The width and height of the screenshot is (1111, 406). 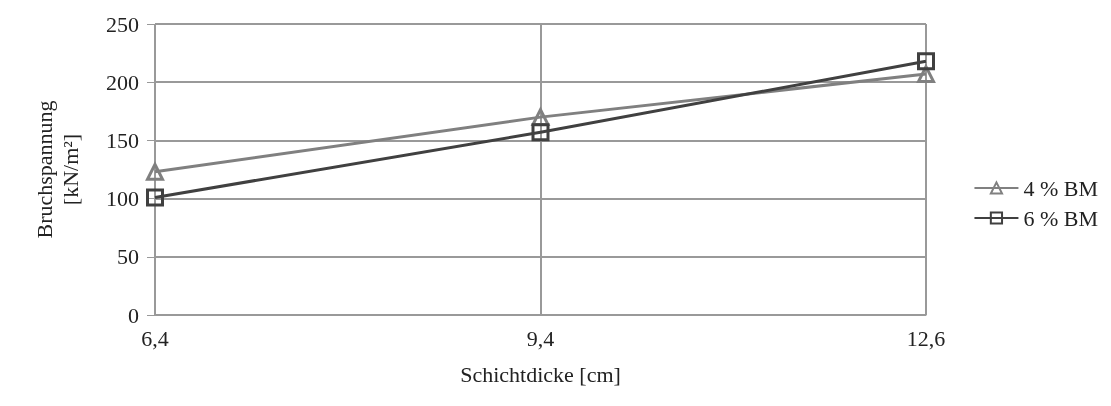 I want to click on legend-label: 4 % BM, so click(x=1060, y=188).